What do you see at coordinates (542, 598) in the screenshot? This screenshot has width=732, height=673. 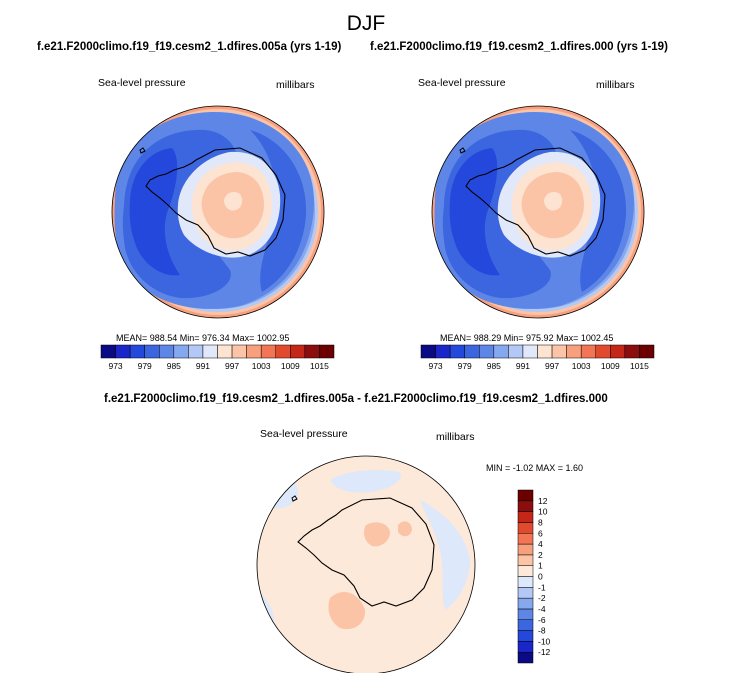 I see `colorbar-tick-label: -2` at bounding box center [542, 598].